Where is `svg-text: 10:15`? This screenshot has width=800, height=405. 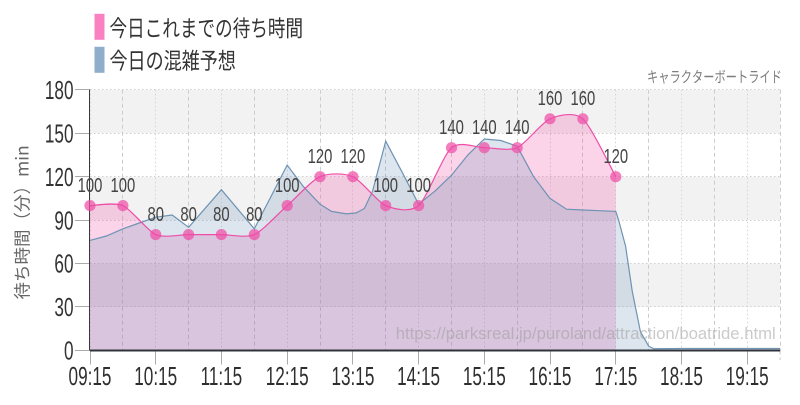
svg-text: 10:15 is located at coordinates (155, 377).